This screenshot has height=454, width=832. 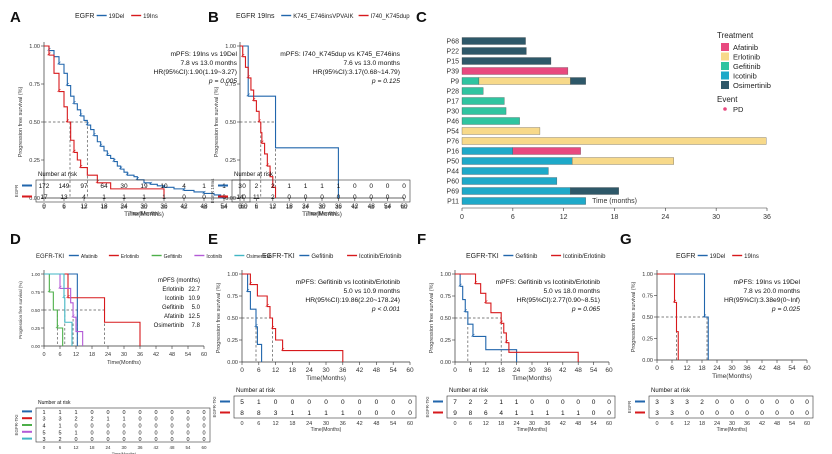 I want to click on y-tick-label: 1.00, so click(x=445, y=275).